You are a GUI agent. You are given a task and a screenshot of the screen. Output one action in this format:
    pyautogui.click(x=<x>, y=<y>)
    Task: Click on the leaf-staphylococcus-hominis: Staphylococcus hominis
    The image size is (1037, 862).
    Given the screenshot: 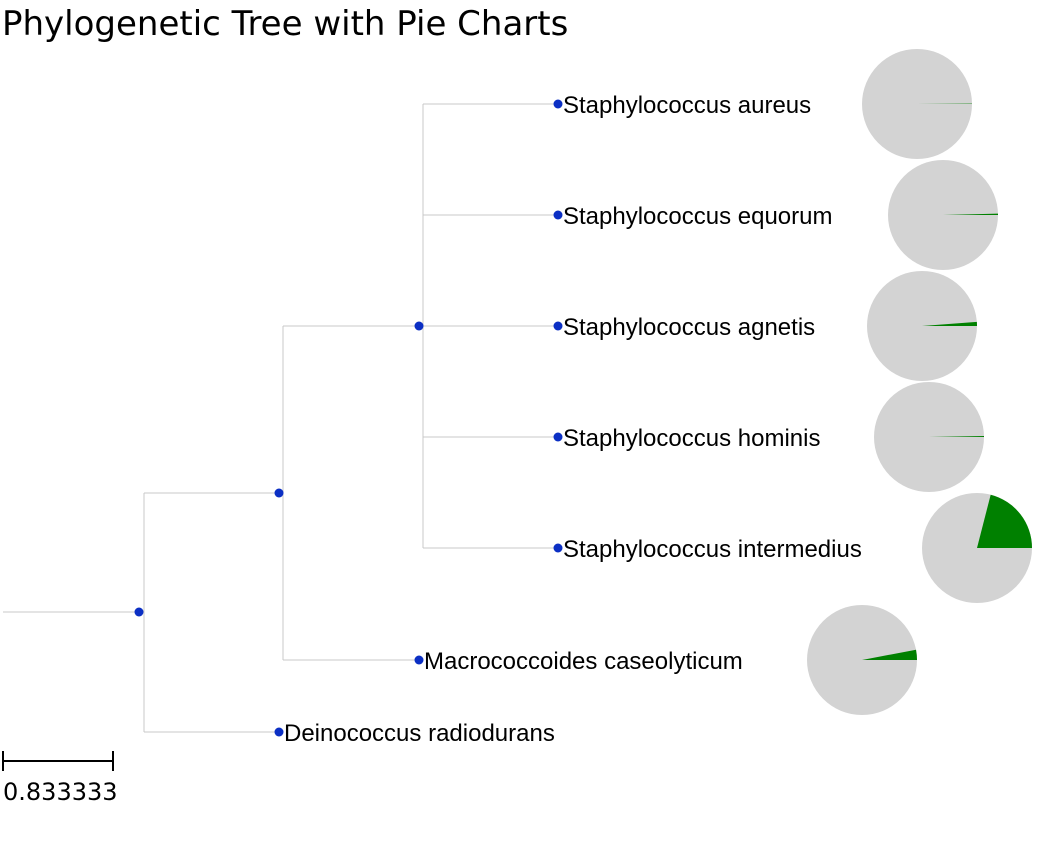 What is the action you would take?
    pyautogui.click(x=768, y=437)
    